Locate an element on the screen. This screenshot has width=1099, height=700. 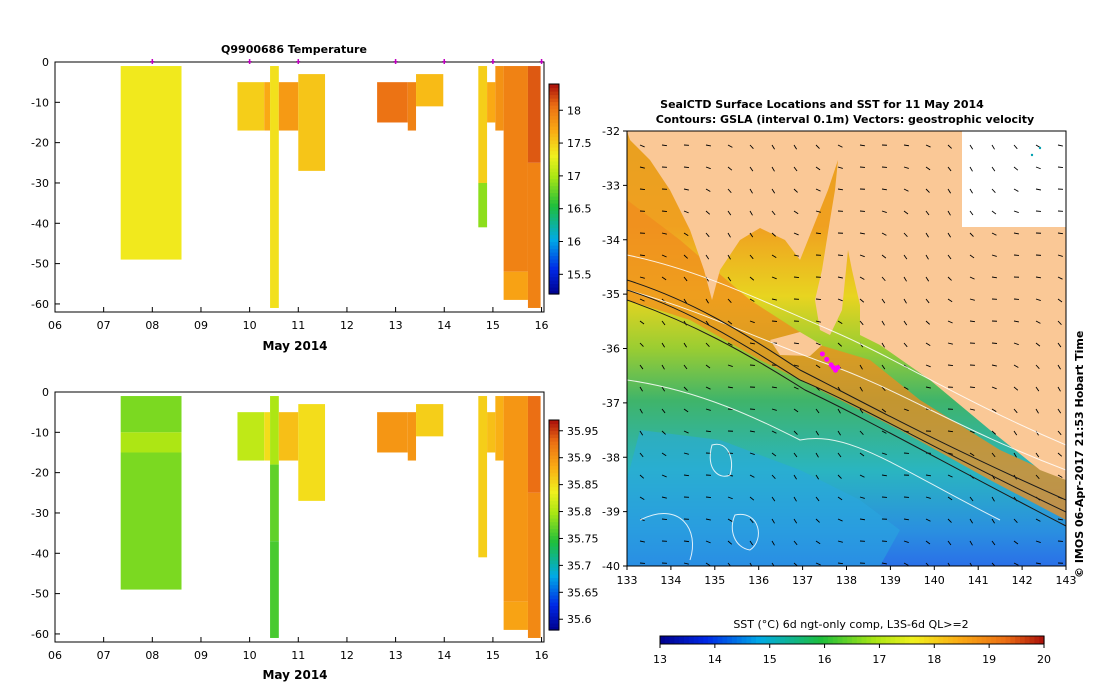
map-y-tick-label: -40 is located at coordinates (611, 566).